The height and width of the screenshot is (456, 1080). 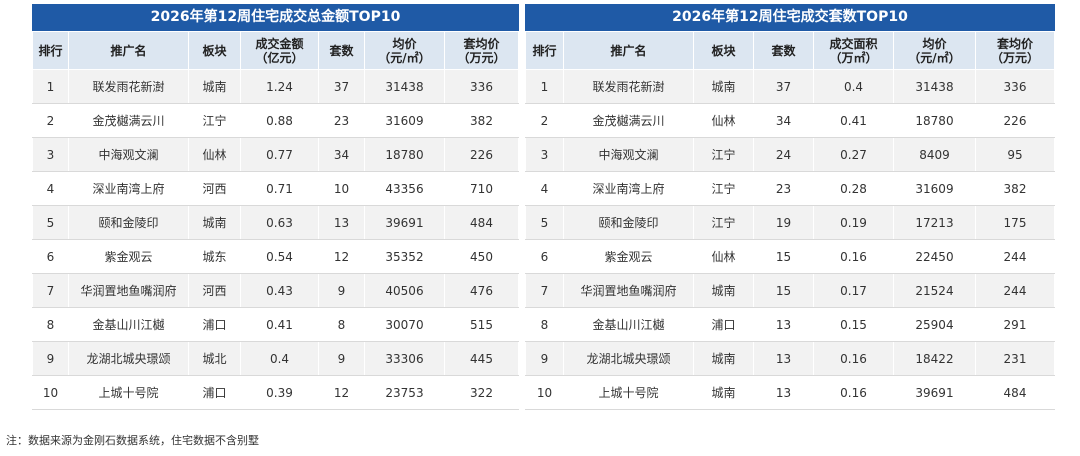 I want to click on table-cell: 22450, so click(x=934, y=256).